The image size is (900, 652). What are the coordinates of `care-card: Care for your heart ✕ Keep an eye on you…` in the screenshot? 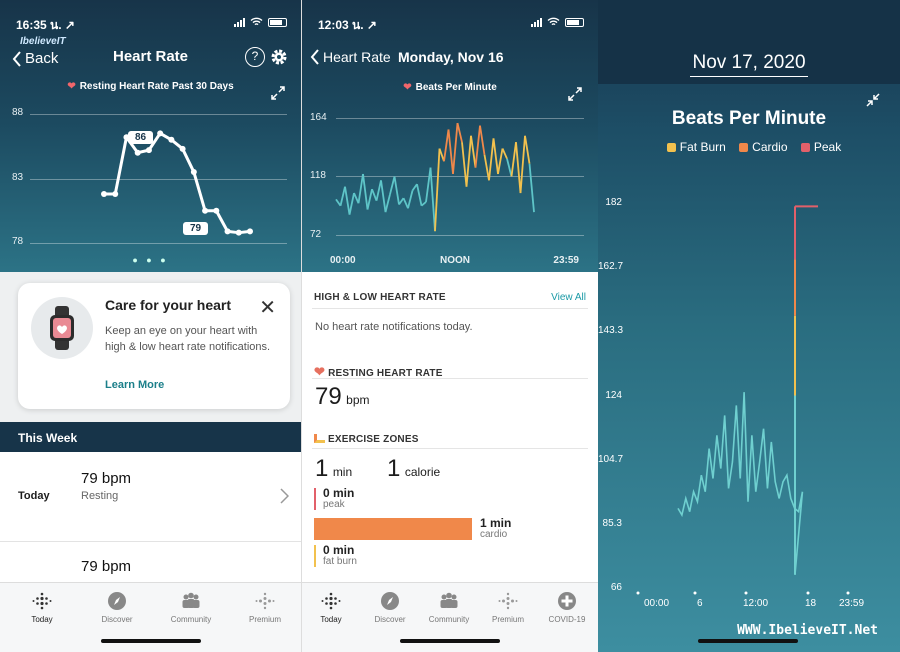 It's located at (154, 346).